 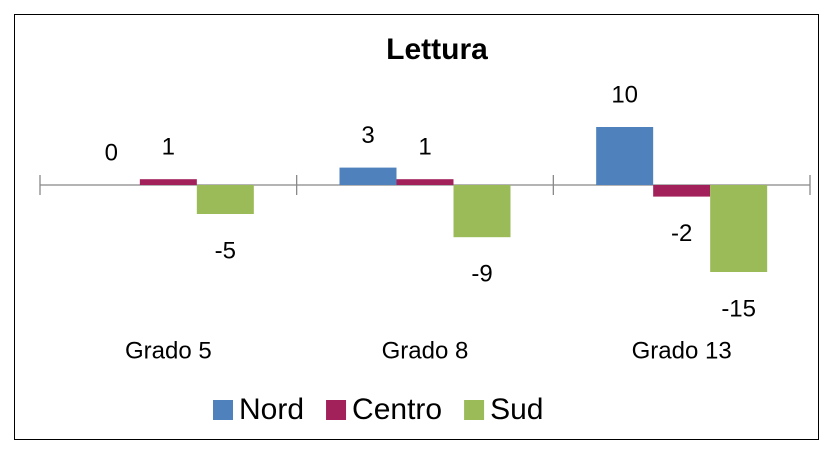 What do you see at coordinates (681, 233) in the screenshot?
I see `data-label: -2` at bounding box center [681, 233].